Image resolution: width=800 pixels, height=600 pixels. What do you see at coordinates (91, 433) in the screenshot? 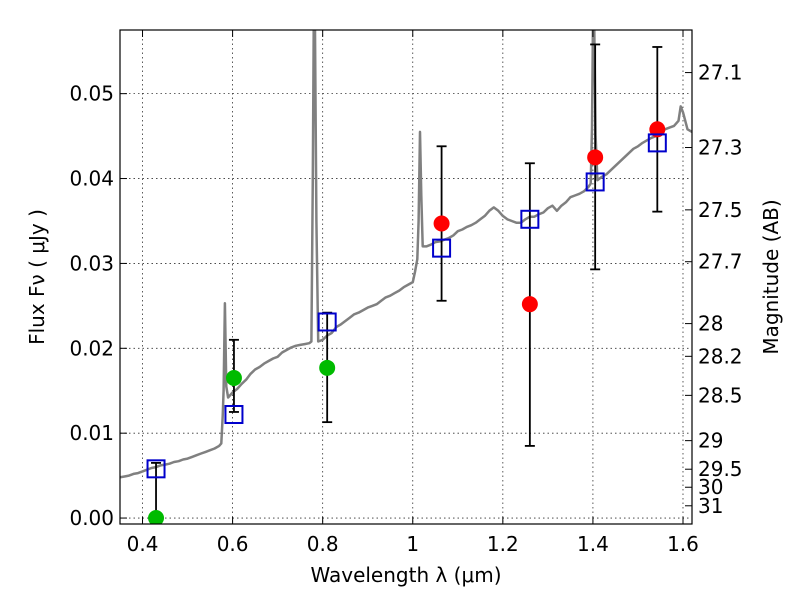
I see `y-tick-label: 0.01` at bounding box center [91, 433].